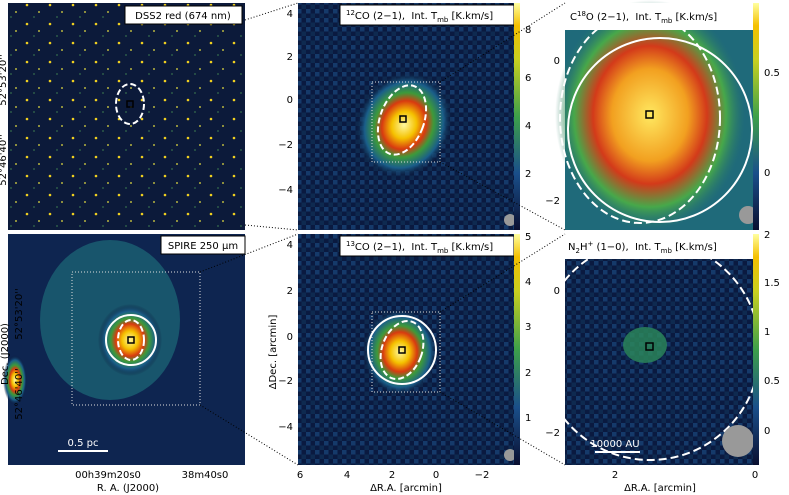 Image resolution: width=789 pixels, height=495 pixels. I want to click on scale-label: 0.5 pc, so click(83, 443).